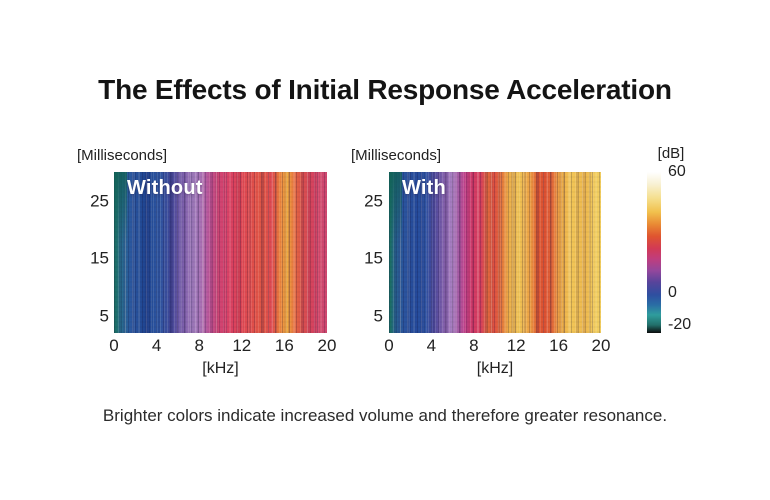 This screenshot has width=770, height=500. What do you see at coordinates (396, 155) in the screenshot?
I see `y-axis-title-with: [Milliseconds]` at bounding box center [396, 155].